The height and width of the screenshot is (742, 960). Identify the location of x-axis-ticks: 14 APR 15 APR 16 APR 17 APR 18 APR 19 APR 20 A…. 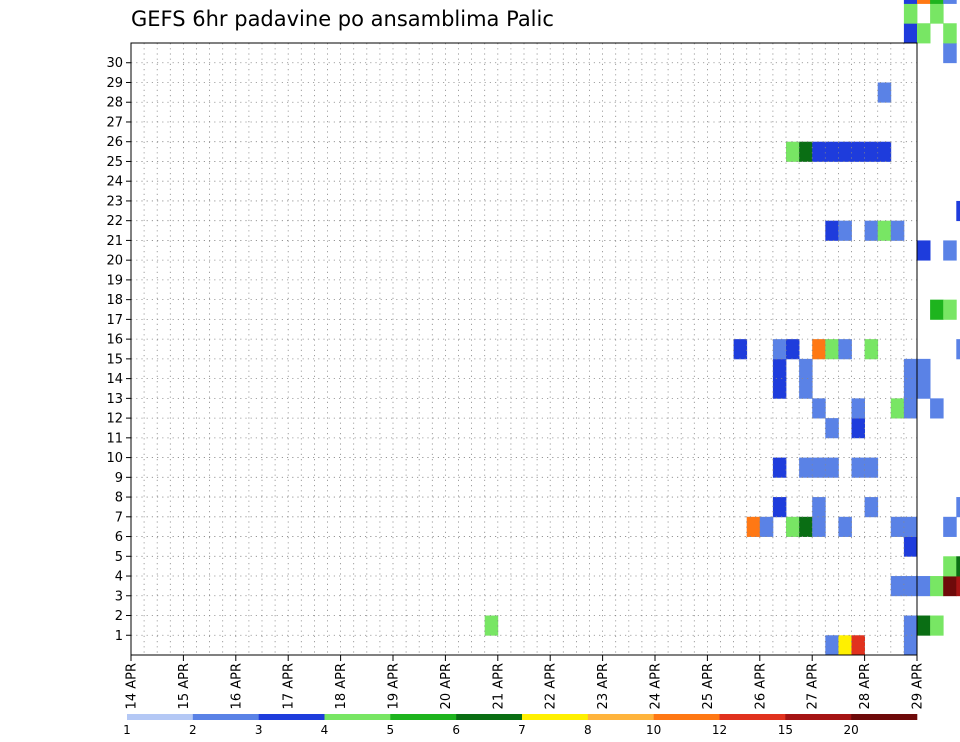
(525, 682).